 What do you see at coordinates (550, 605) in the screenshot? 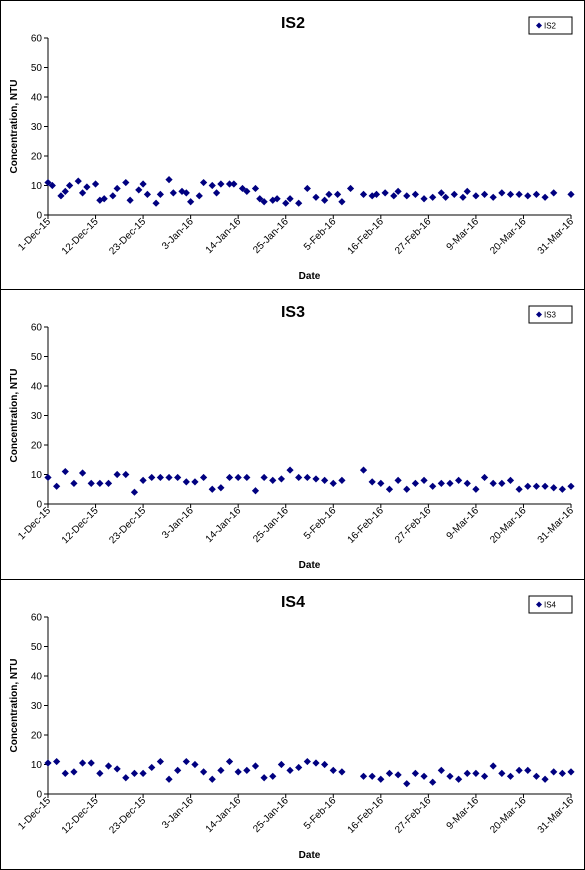
I see `legend-label: IS4` at bounding box center [550, 605].